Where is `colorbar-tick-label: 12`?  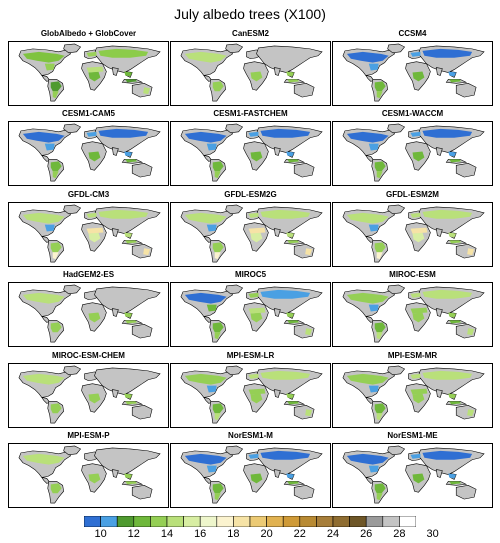
colorbar-tick-label: 12 is located at coordinates (133, 534).